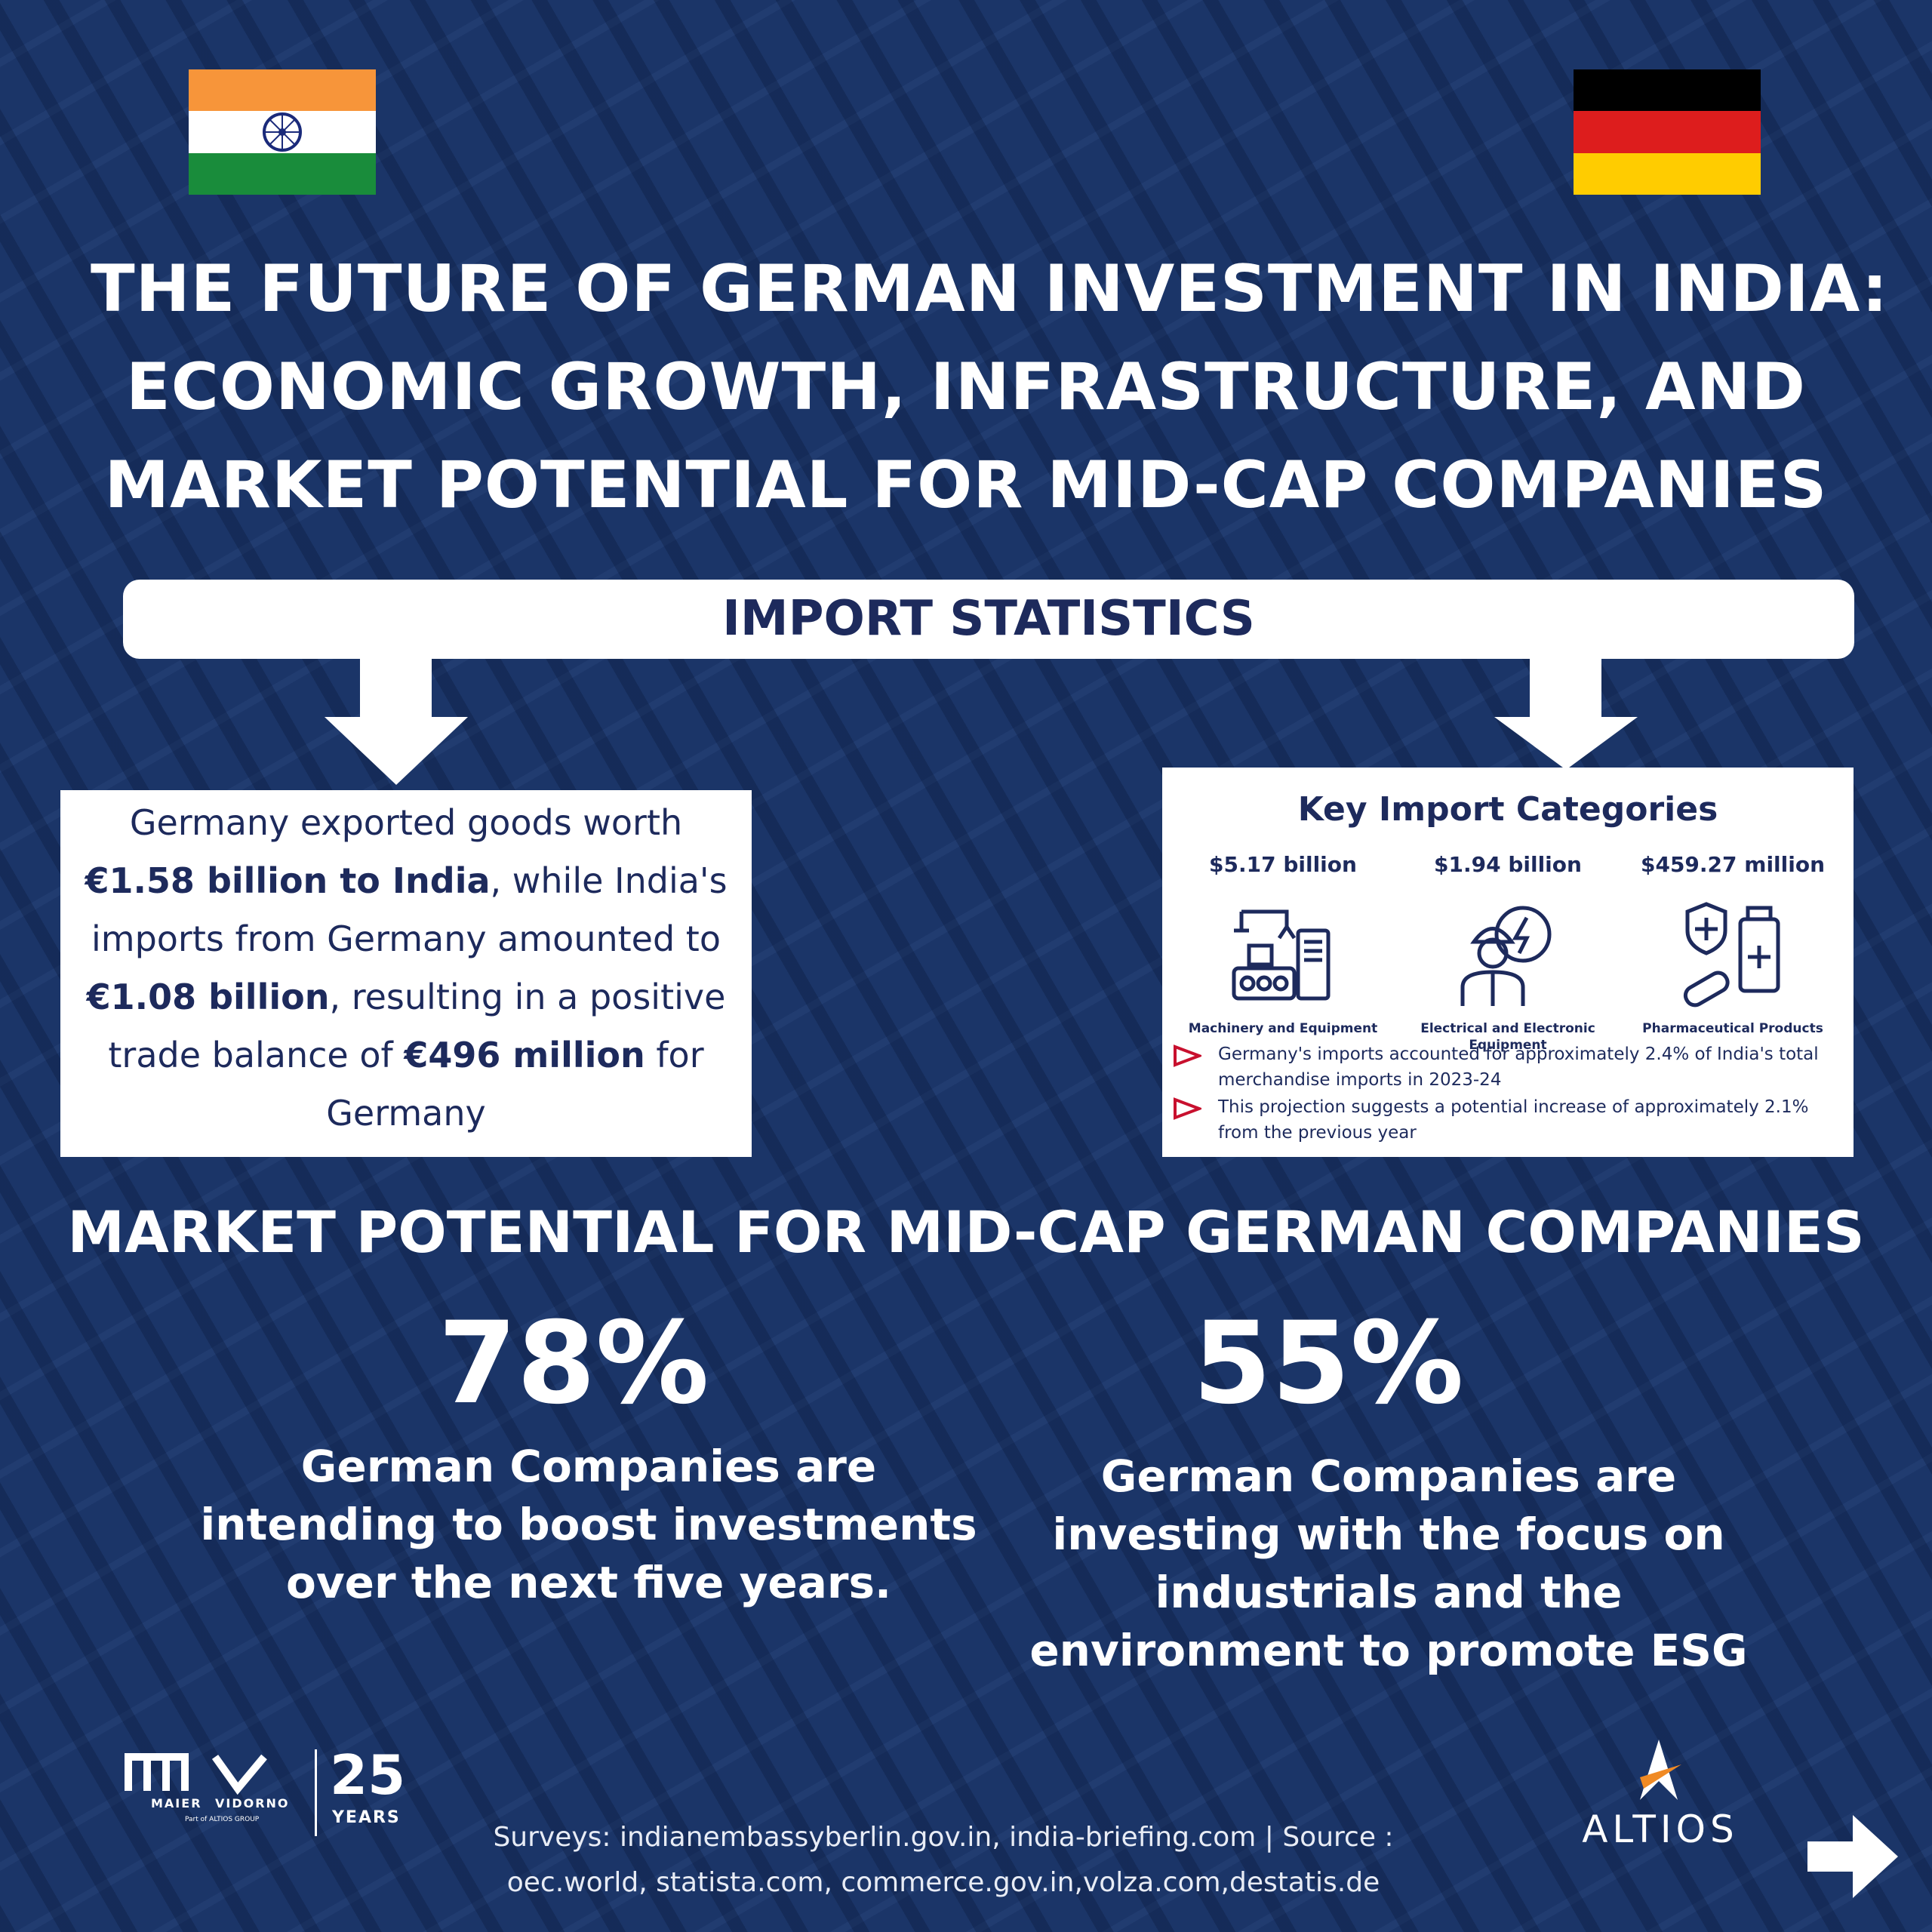 The height and width of the screenshot is (1932, 1932). What do you see at coordinates (222, 1819) in the screenshot?
I see `mv-logo-sub: Part of ALTIOS GROUP` at bounding box center [222, 1819].